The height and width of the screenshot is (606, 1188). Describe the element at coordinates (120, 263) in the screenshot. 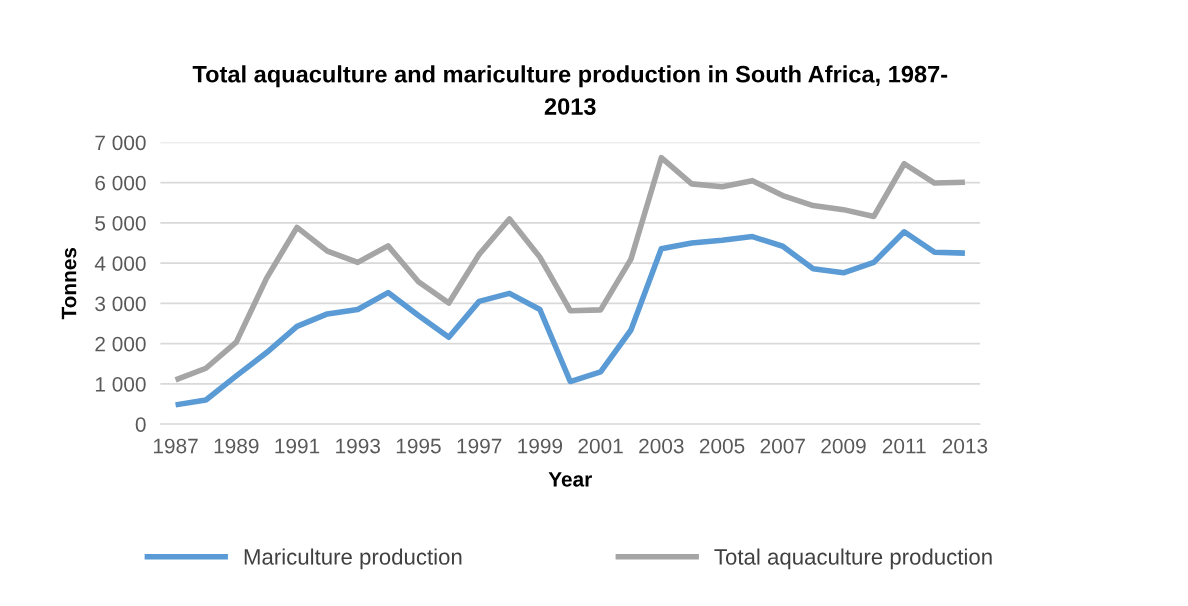

I see `y-tick-label: 4 000` at that location.